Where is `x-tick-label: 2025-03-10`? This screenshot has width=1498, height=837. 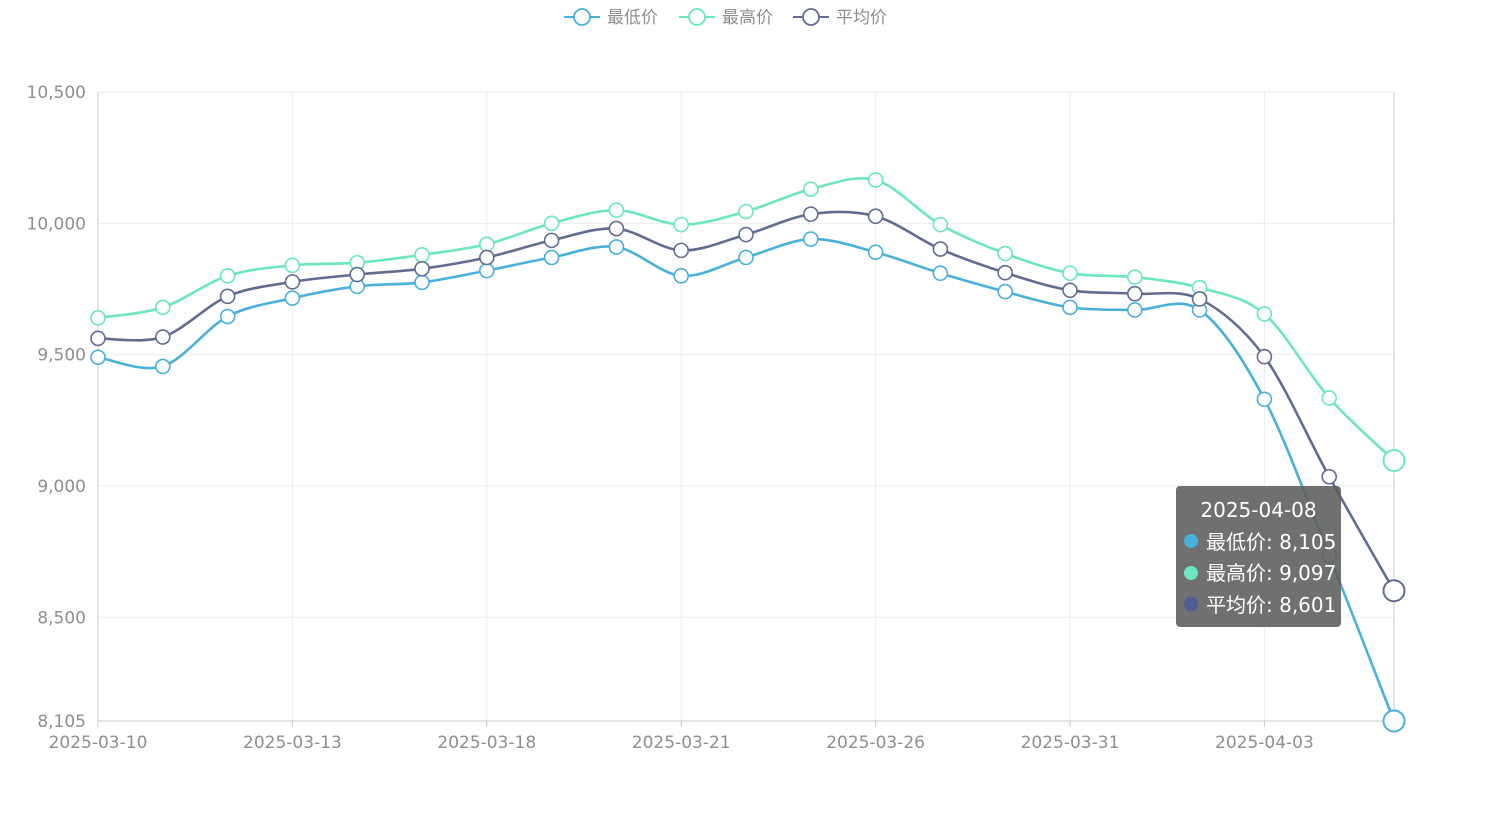
x-tick-label: 2025-03-10 is located at coordinates (98, 743).